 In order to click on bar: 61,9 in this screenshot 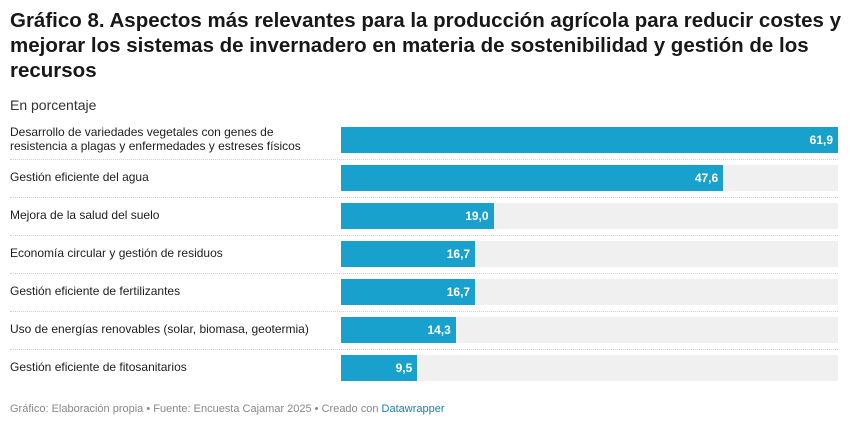, I will do `click(589, 140)`.